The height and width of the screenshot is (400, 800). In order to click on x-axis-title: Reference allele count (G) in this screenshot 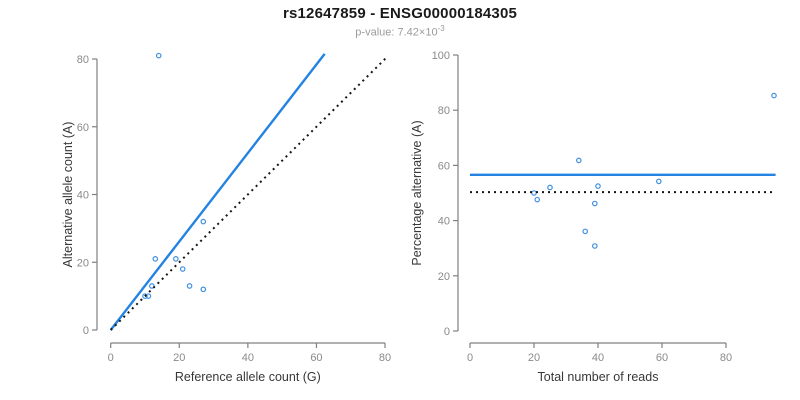, I will do `click(248, 377)`.